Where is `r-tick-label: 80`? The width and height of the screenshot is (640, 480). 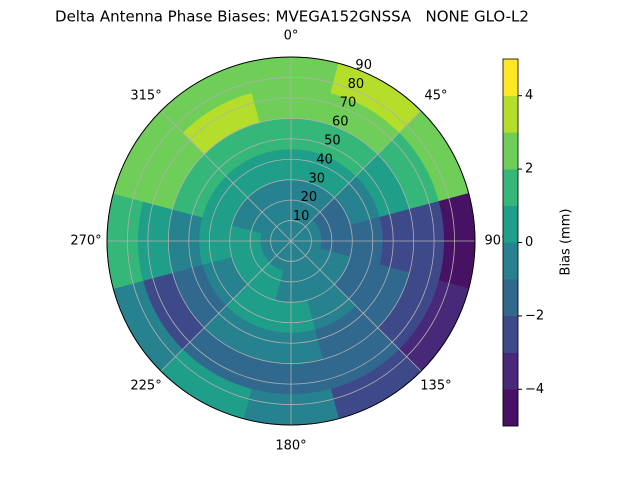 r-tick-label: 80 is located at coordinates (356, 84).